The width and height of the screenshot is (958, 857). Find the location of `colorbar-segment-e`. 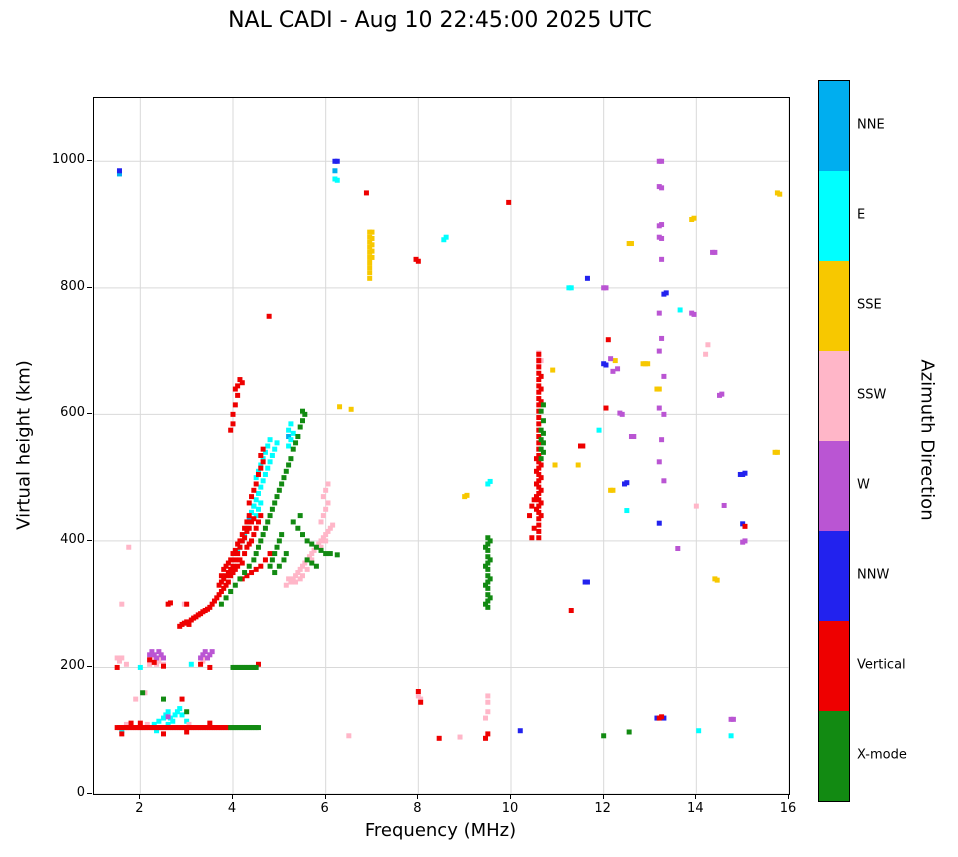

colorbar-segment-e is located at coordinates (834, 216).